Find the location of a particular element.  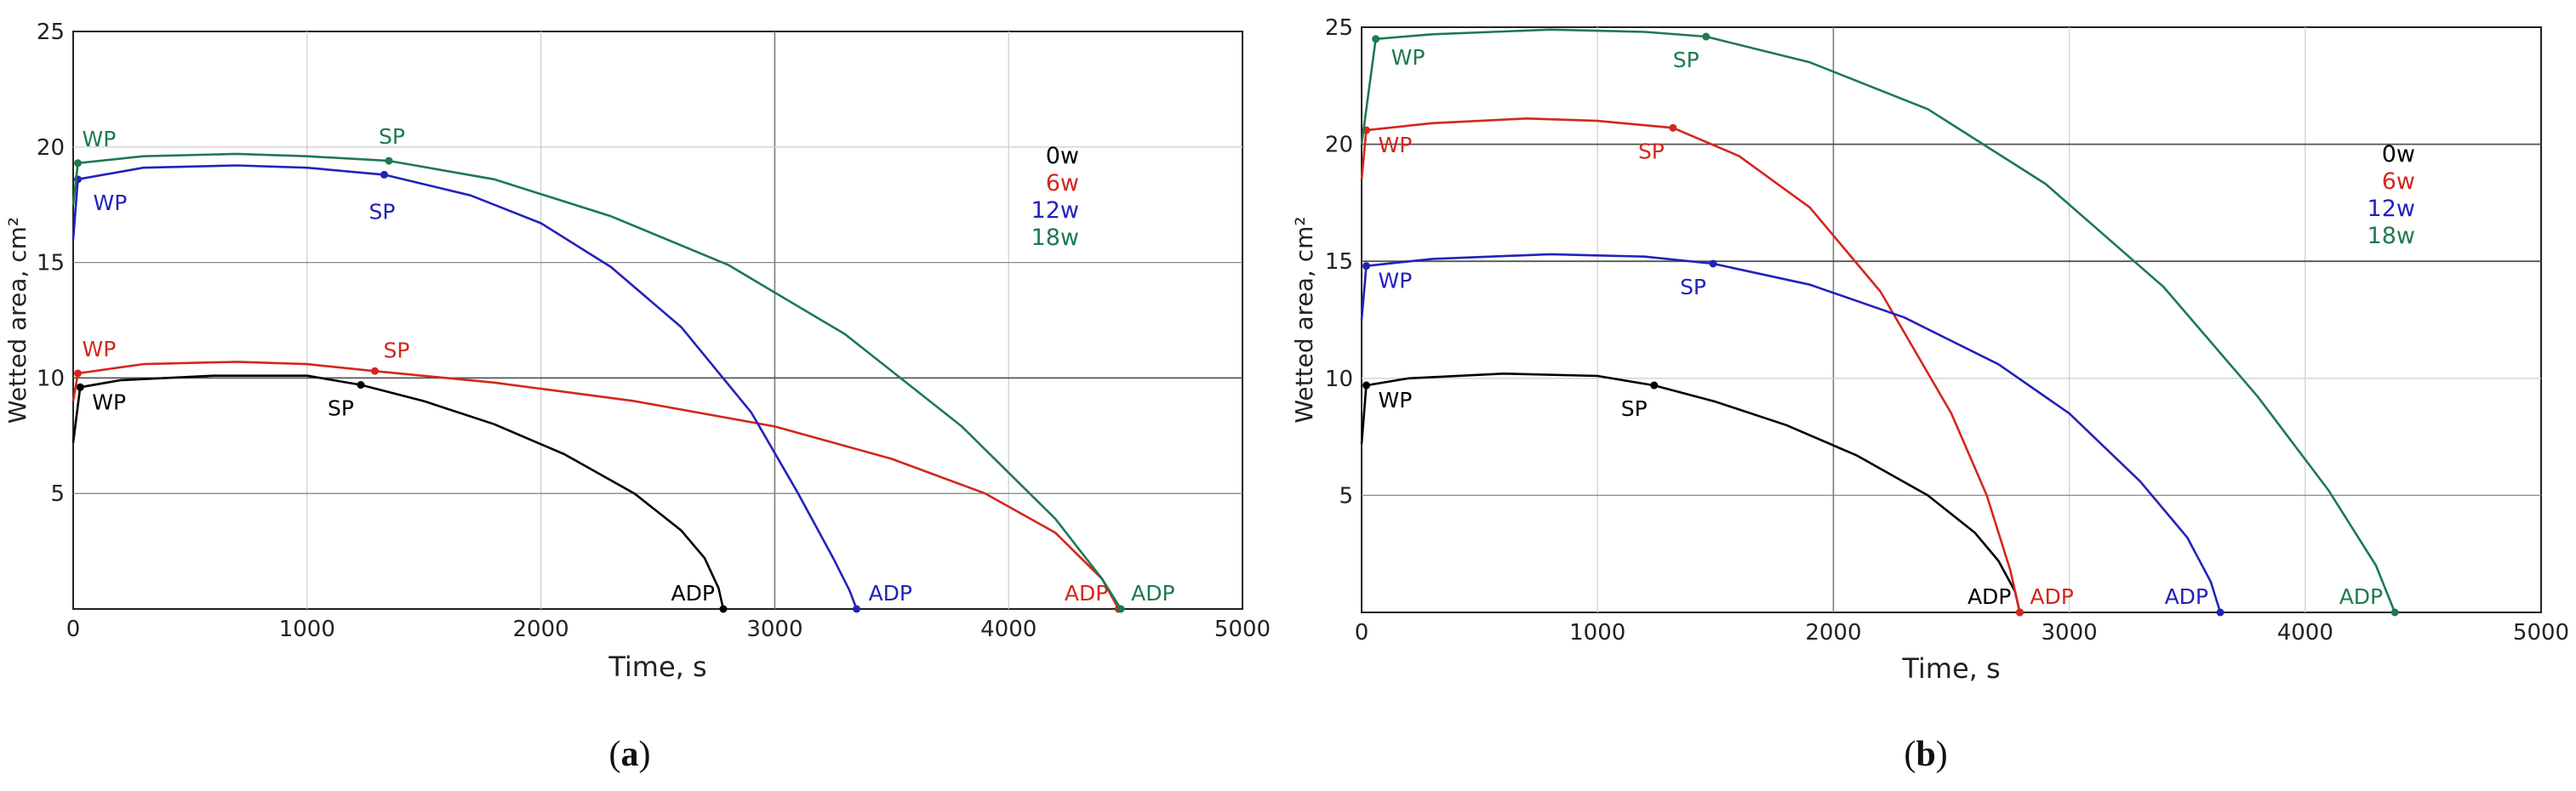

panel-caption-part: a is located at coordinates (630, 754).